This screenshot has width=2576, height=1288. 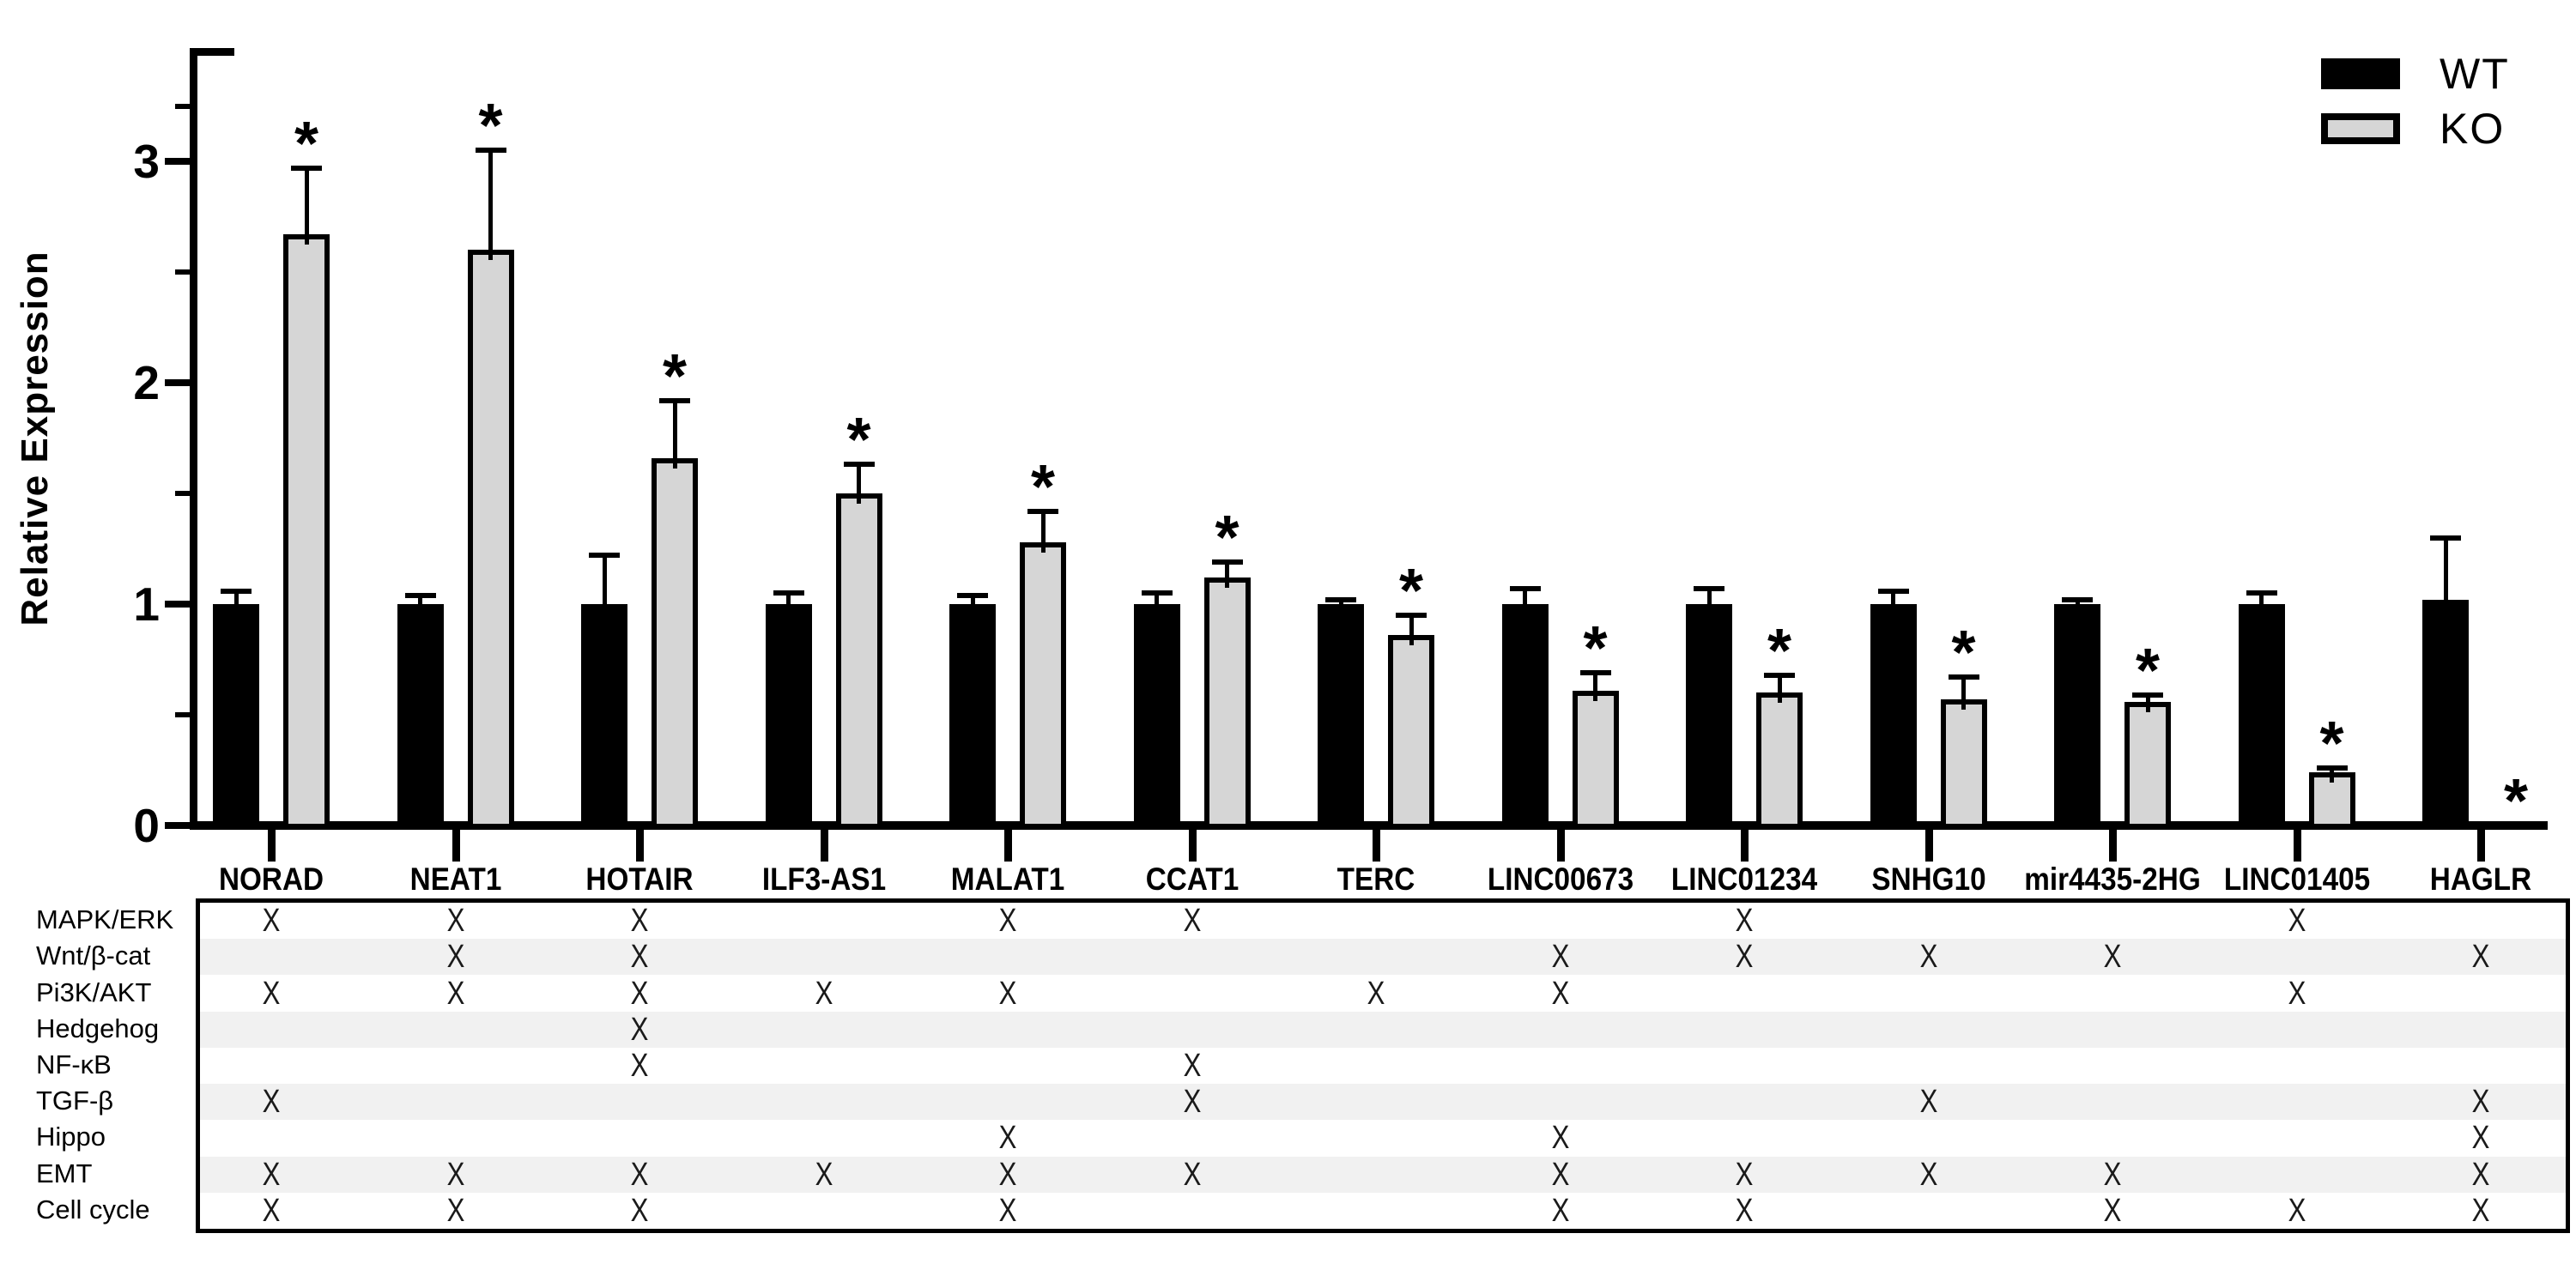 I want to click on legend: WT KO, so click(x=2415, y=108).